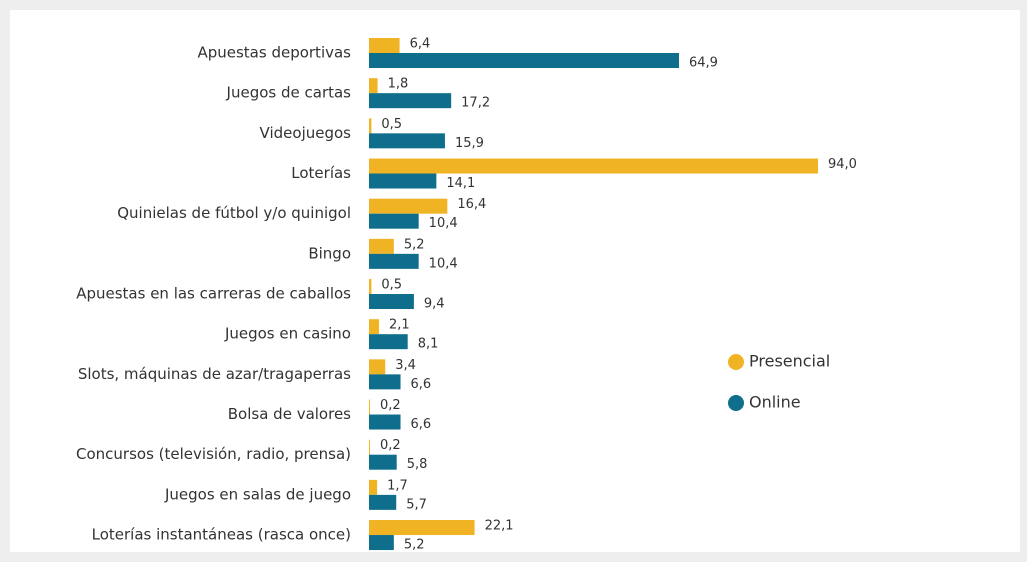 The width and height of the screenshot is (1027, 562). What do you see at coordinates (399, 325) in the screenshot?
I see `value-label: 2,1` at bounding box center [399, 325].